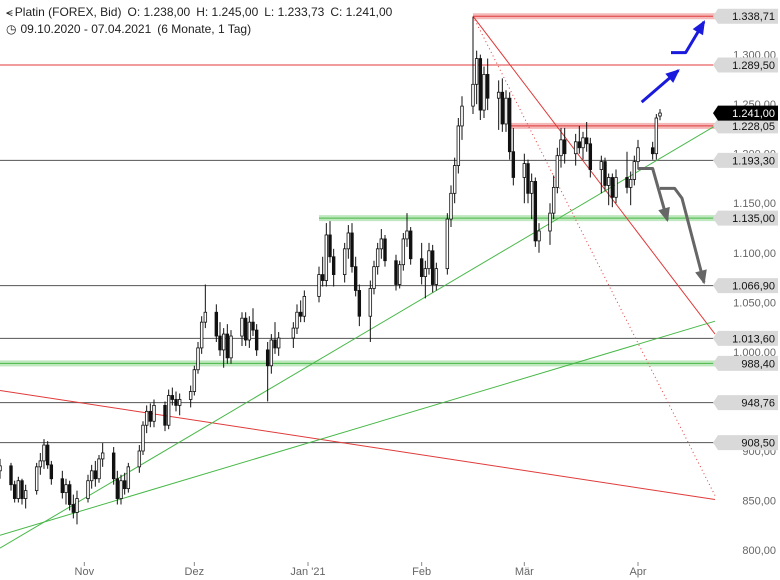 The width and height of the screenshot is (780, 580). I want to click on x-tick-label: Nov, so click(85, 572).